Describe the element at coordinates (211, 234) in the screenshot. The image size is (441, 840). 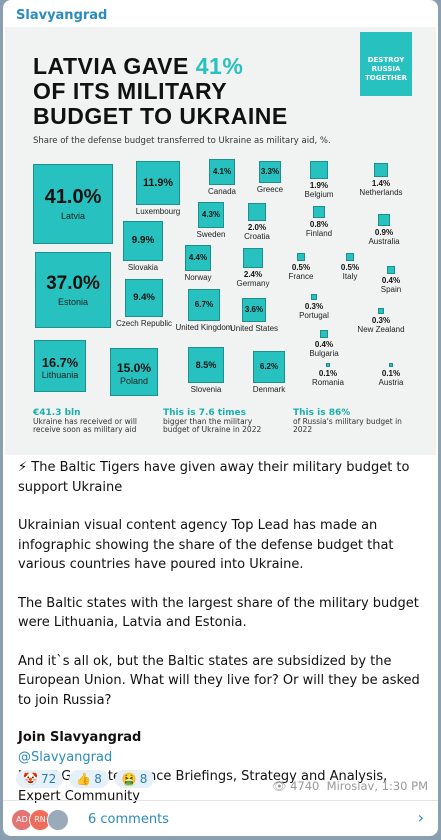
I see `country-name: Sweden` at that location.